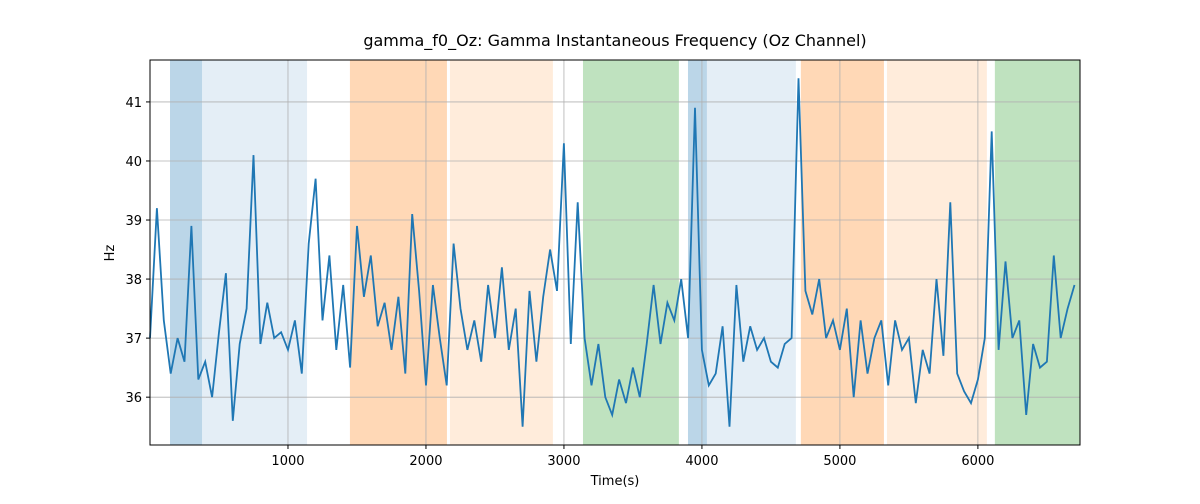 This screenshot has width=1200, height=504. Describe the element at coordinates (425, 461) in the screenshot. I see `x-tick-label: 2000` at that location.